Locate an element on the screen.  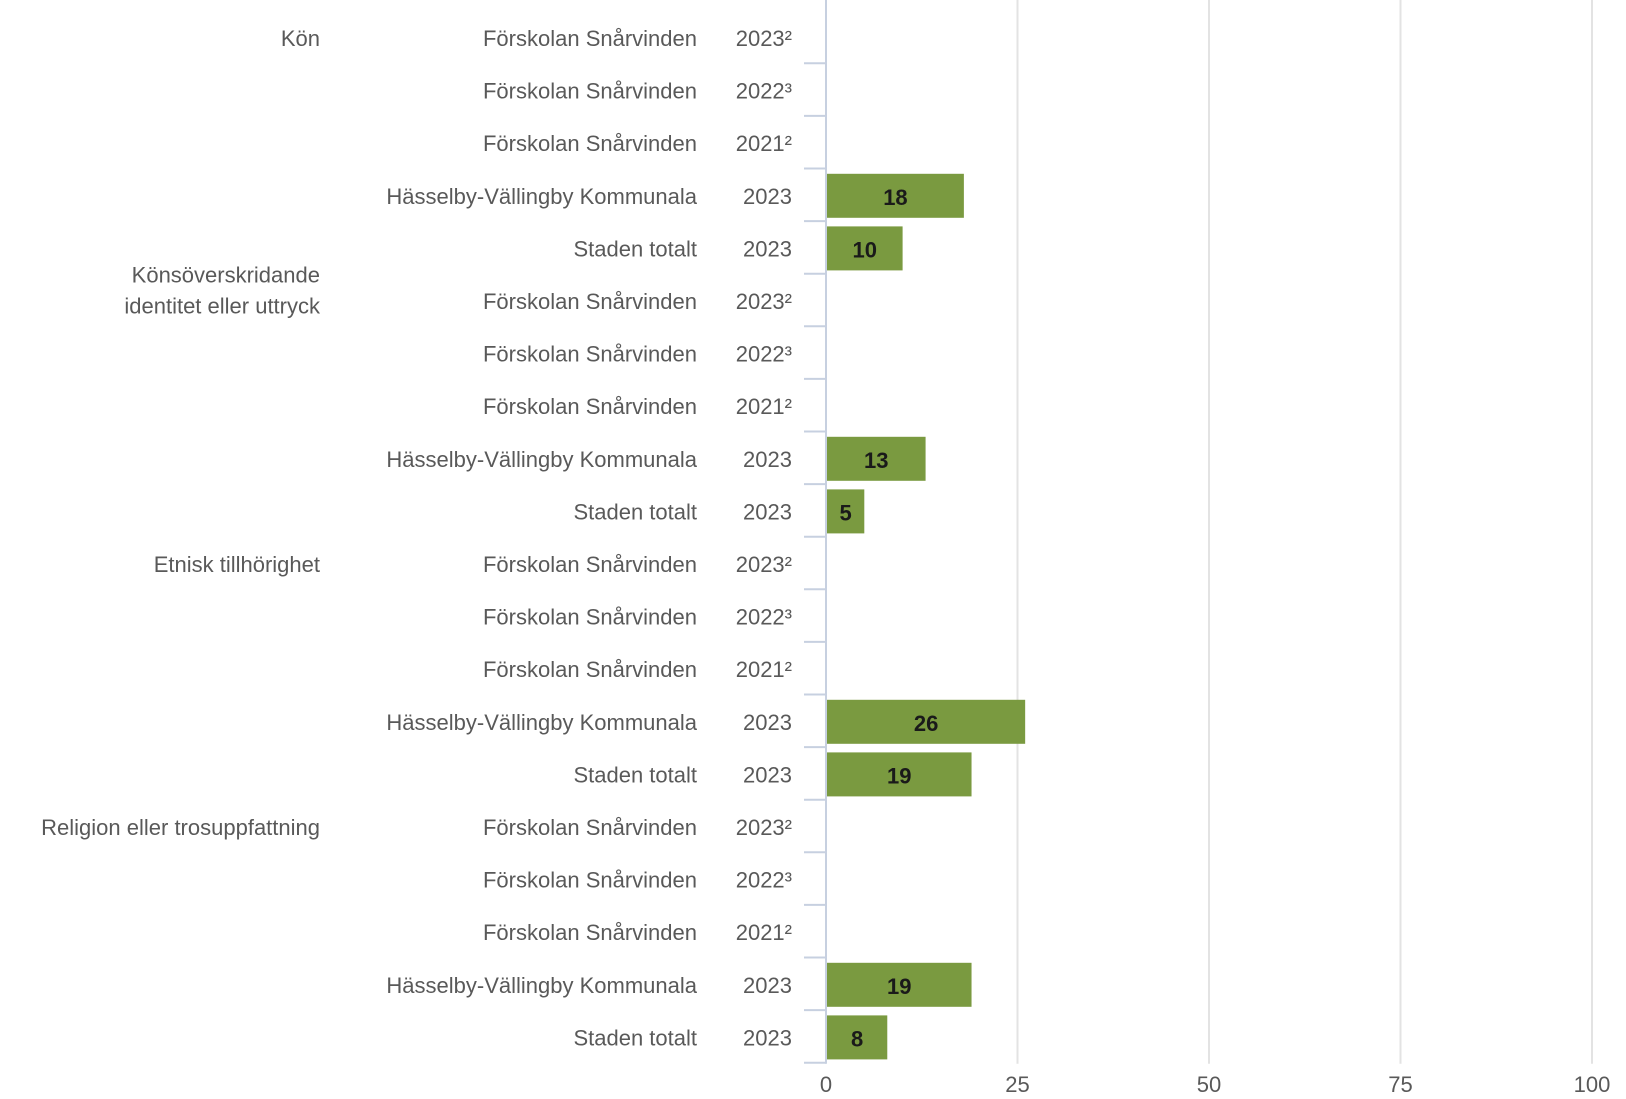
group-label: Etnisk tillhörighet is located at coordinates (237, 564).